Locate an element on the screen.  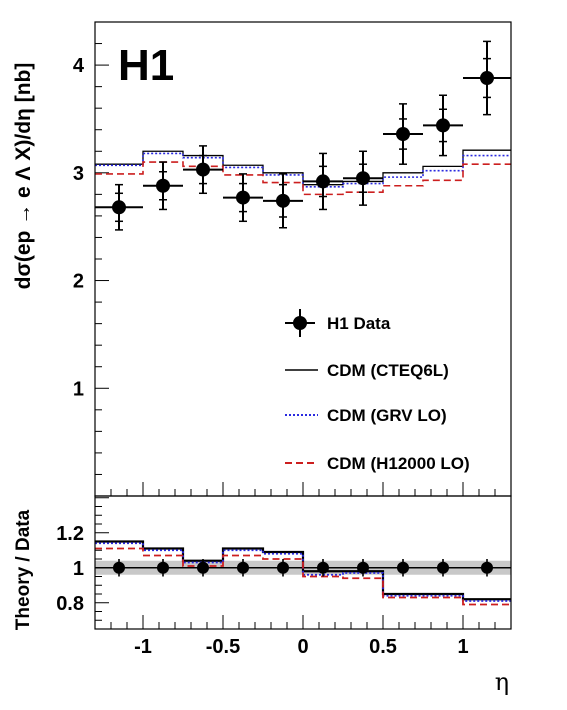
ratio-dotted-line is located at coordinates (303, 572).